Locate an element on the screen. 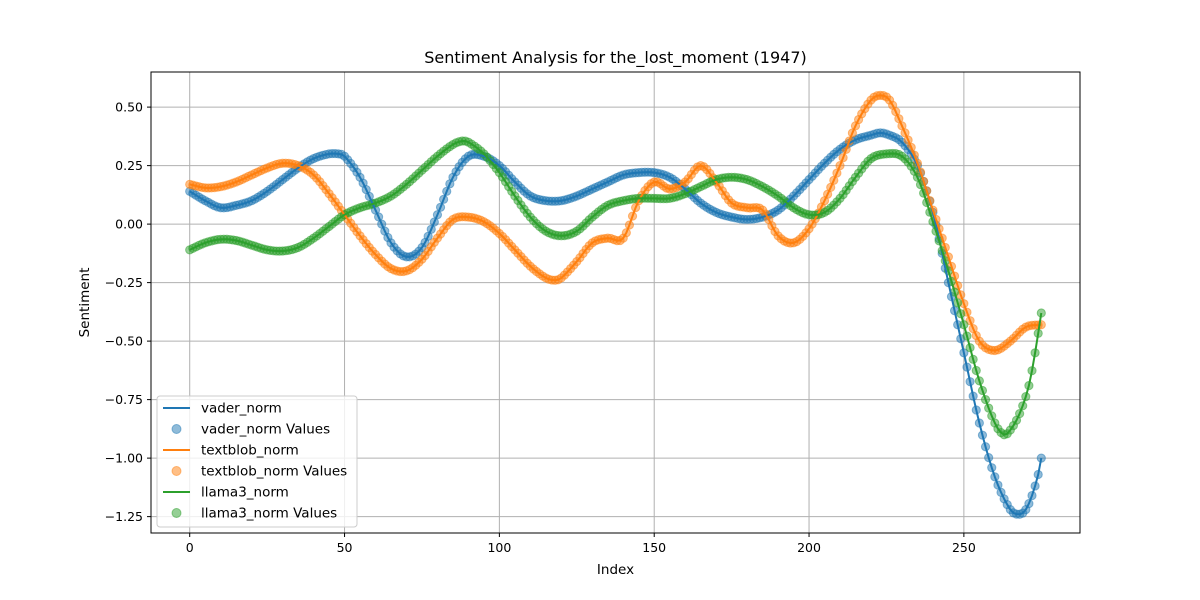  y-tick-label: −0.50 is located at coordinates (124, 341).